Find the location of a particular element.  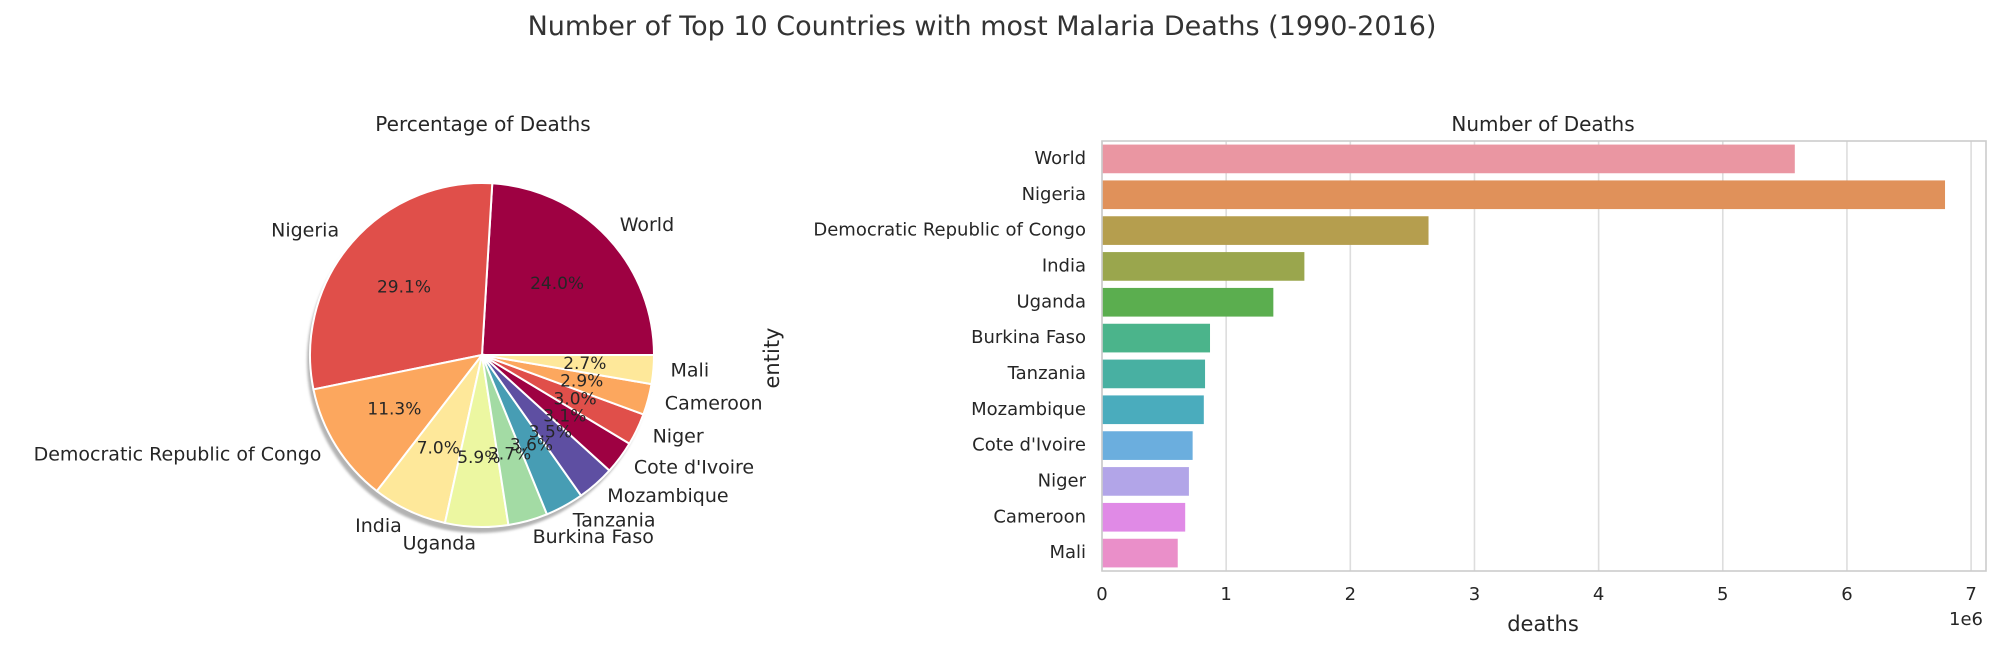

pie-percent-world: 24.0% is located at coordinates (557, 284).